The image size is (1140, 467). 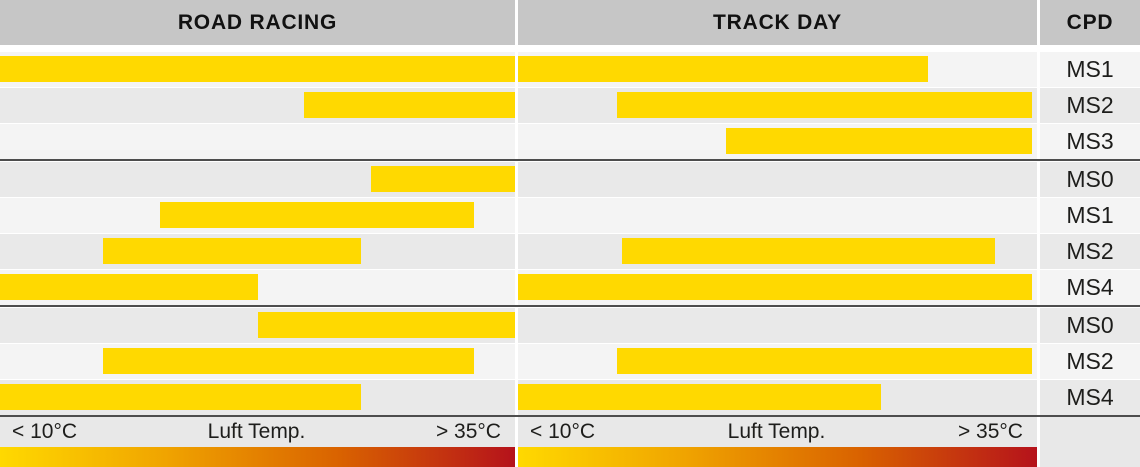 I want to click on cpd-label-text: MS3, so click(x=1090, y=140).